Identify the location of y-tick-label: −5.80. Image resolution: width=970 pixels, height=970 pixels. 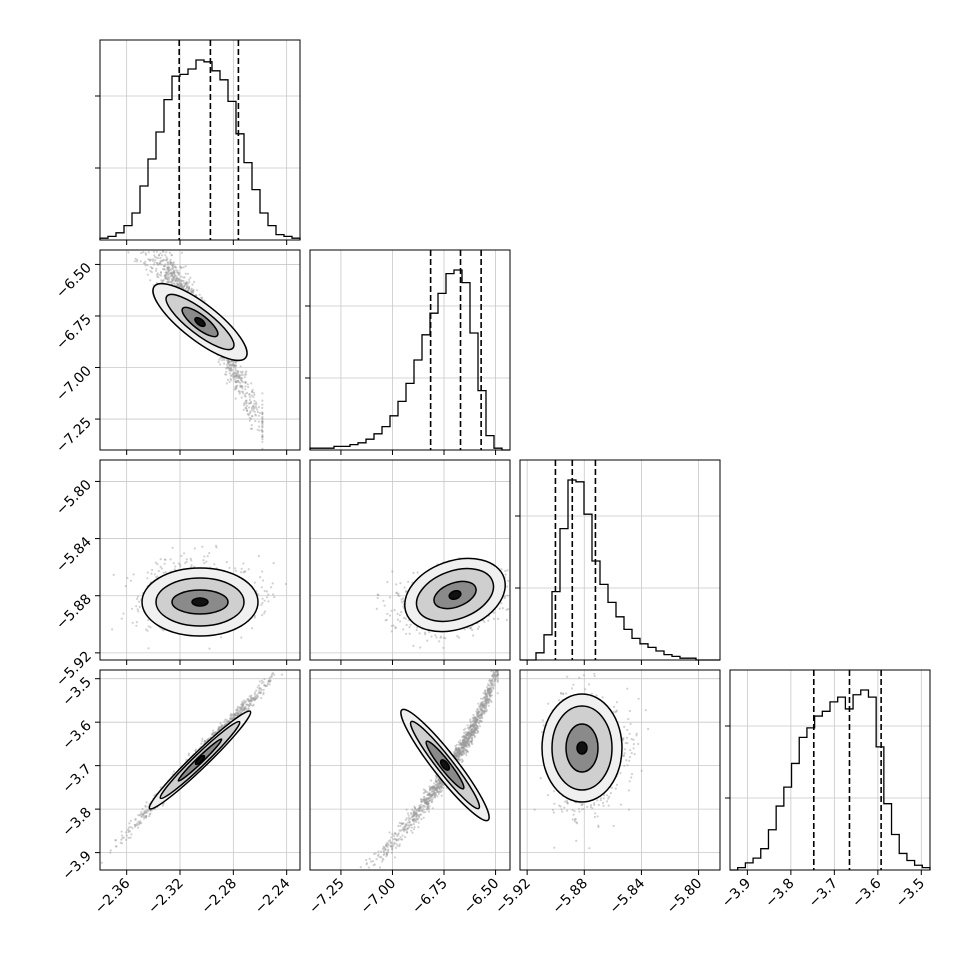
(74, 498).